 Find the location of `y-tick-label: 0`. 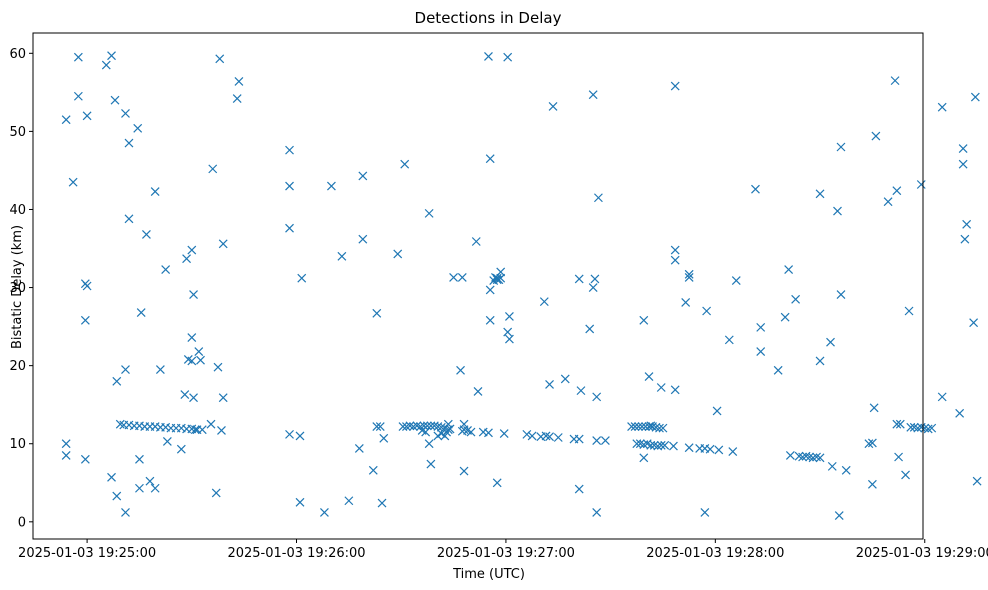

y-tick-label: 0 is located at coordinates (22, 522).